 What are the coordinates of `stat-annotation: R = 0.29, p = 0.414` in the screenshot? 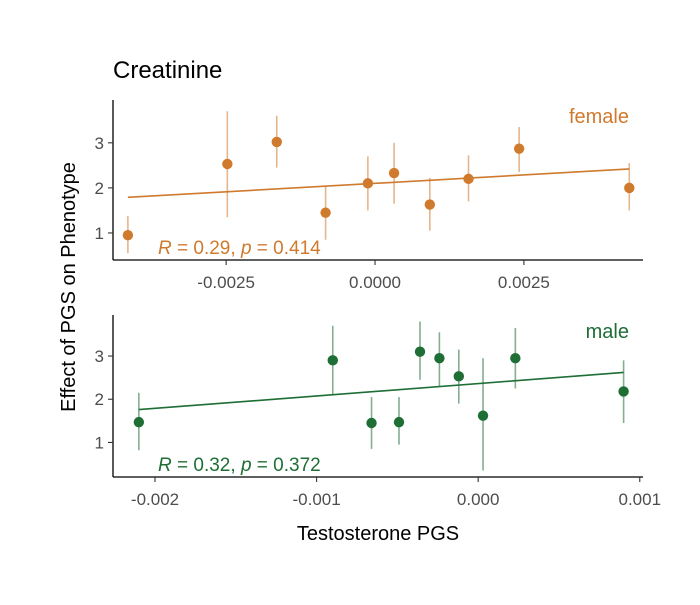 It's located at (239, 248).